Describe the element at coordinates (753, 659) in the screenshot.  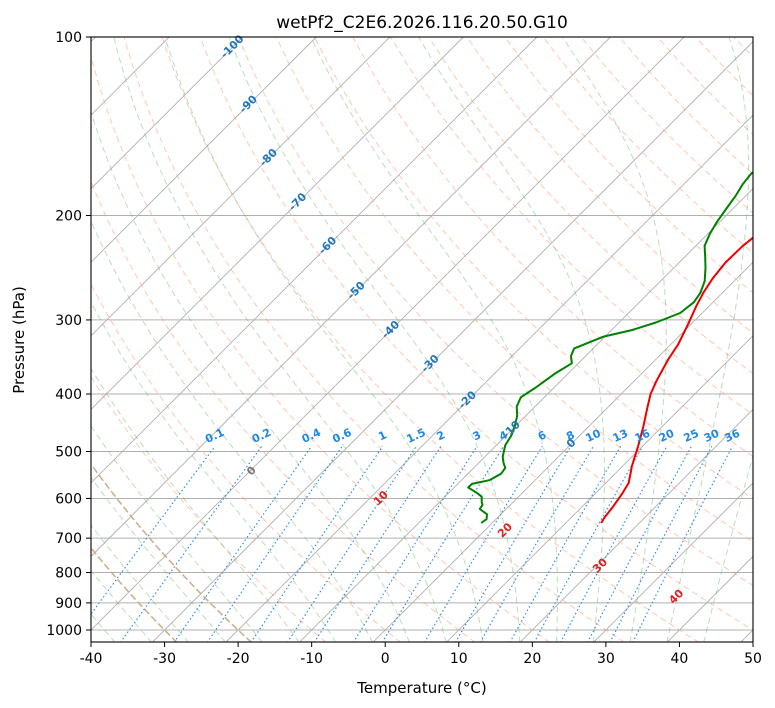
I see `x-tick-label: 50` at that location.